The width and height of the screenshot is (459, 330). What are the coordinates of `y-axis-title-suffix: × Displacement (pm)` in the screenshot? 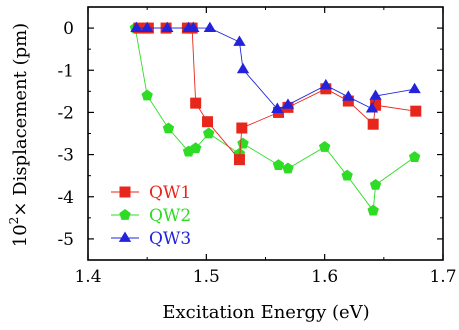 It's located at (20, 120).